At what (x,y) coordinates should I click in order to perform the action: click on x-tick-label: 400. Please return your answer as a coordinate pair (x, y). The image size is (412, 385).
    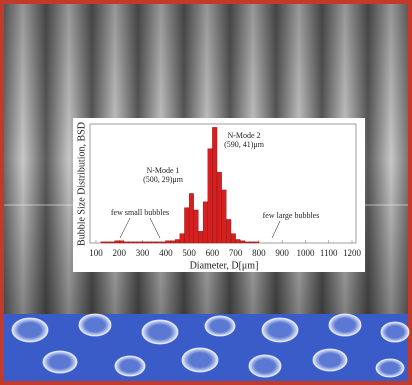
    Looking at the image, I should click on (166, 253).